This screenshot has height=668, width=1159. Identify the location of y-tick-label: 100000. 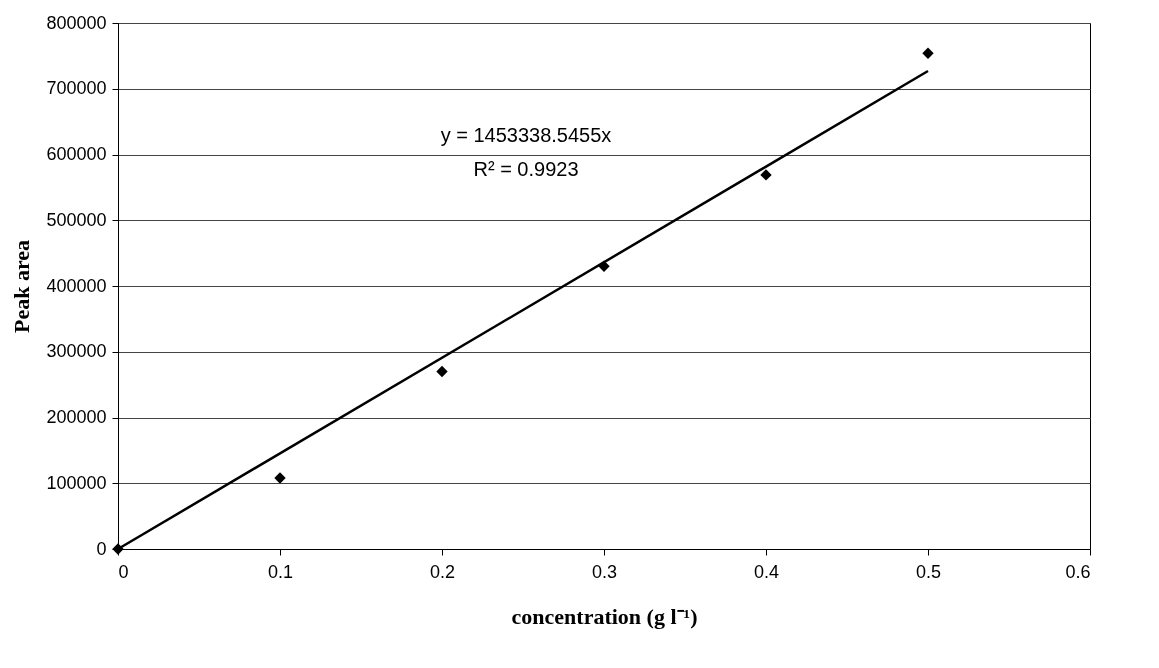
(76, 482).